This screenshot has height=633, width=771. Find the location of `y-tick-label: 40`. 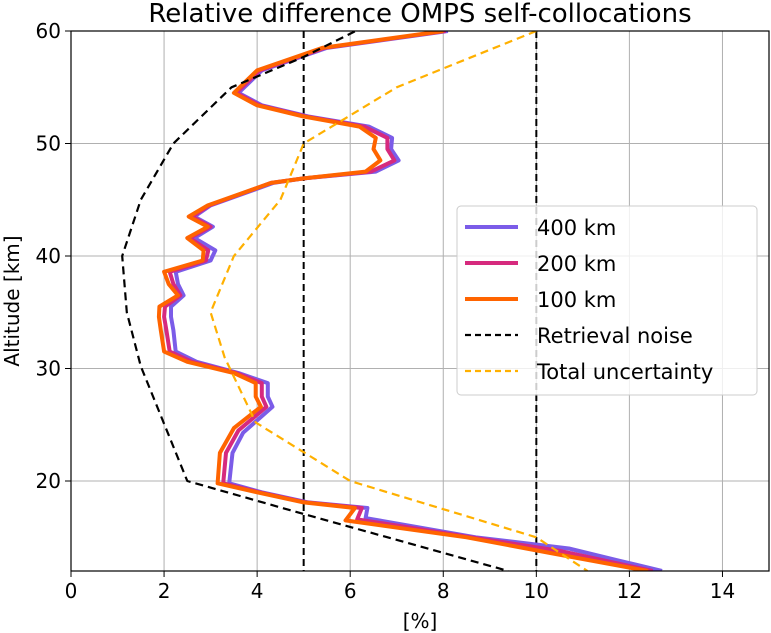

y-tick-label: 40 is located at coordinates (48, 256).